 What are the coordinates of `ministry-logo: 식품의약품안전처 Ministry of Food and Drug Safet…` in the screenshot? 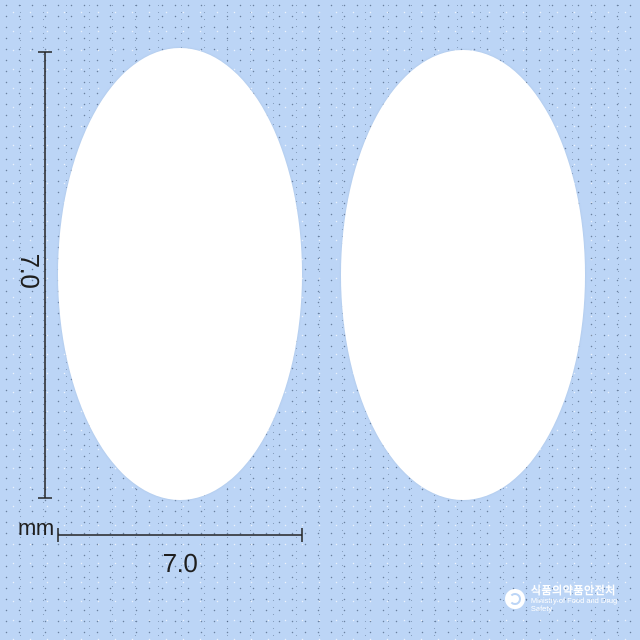 It's located at (572, 599).